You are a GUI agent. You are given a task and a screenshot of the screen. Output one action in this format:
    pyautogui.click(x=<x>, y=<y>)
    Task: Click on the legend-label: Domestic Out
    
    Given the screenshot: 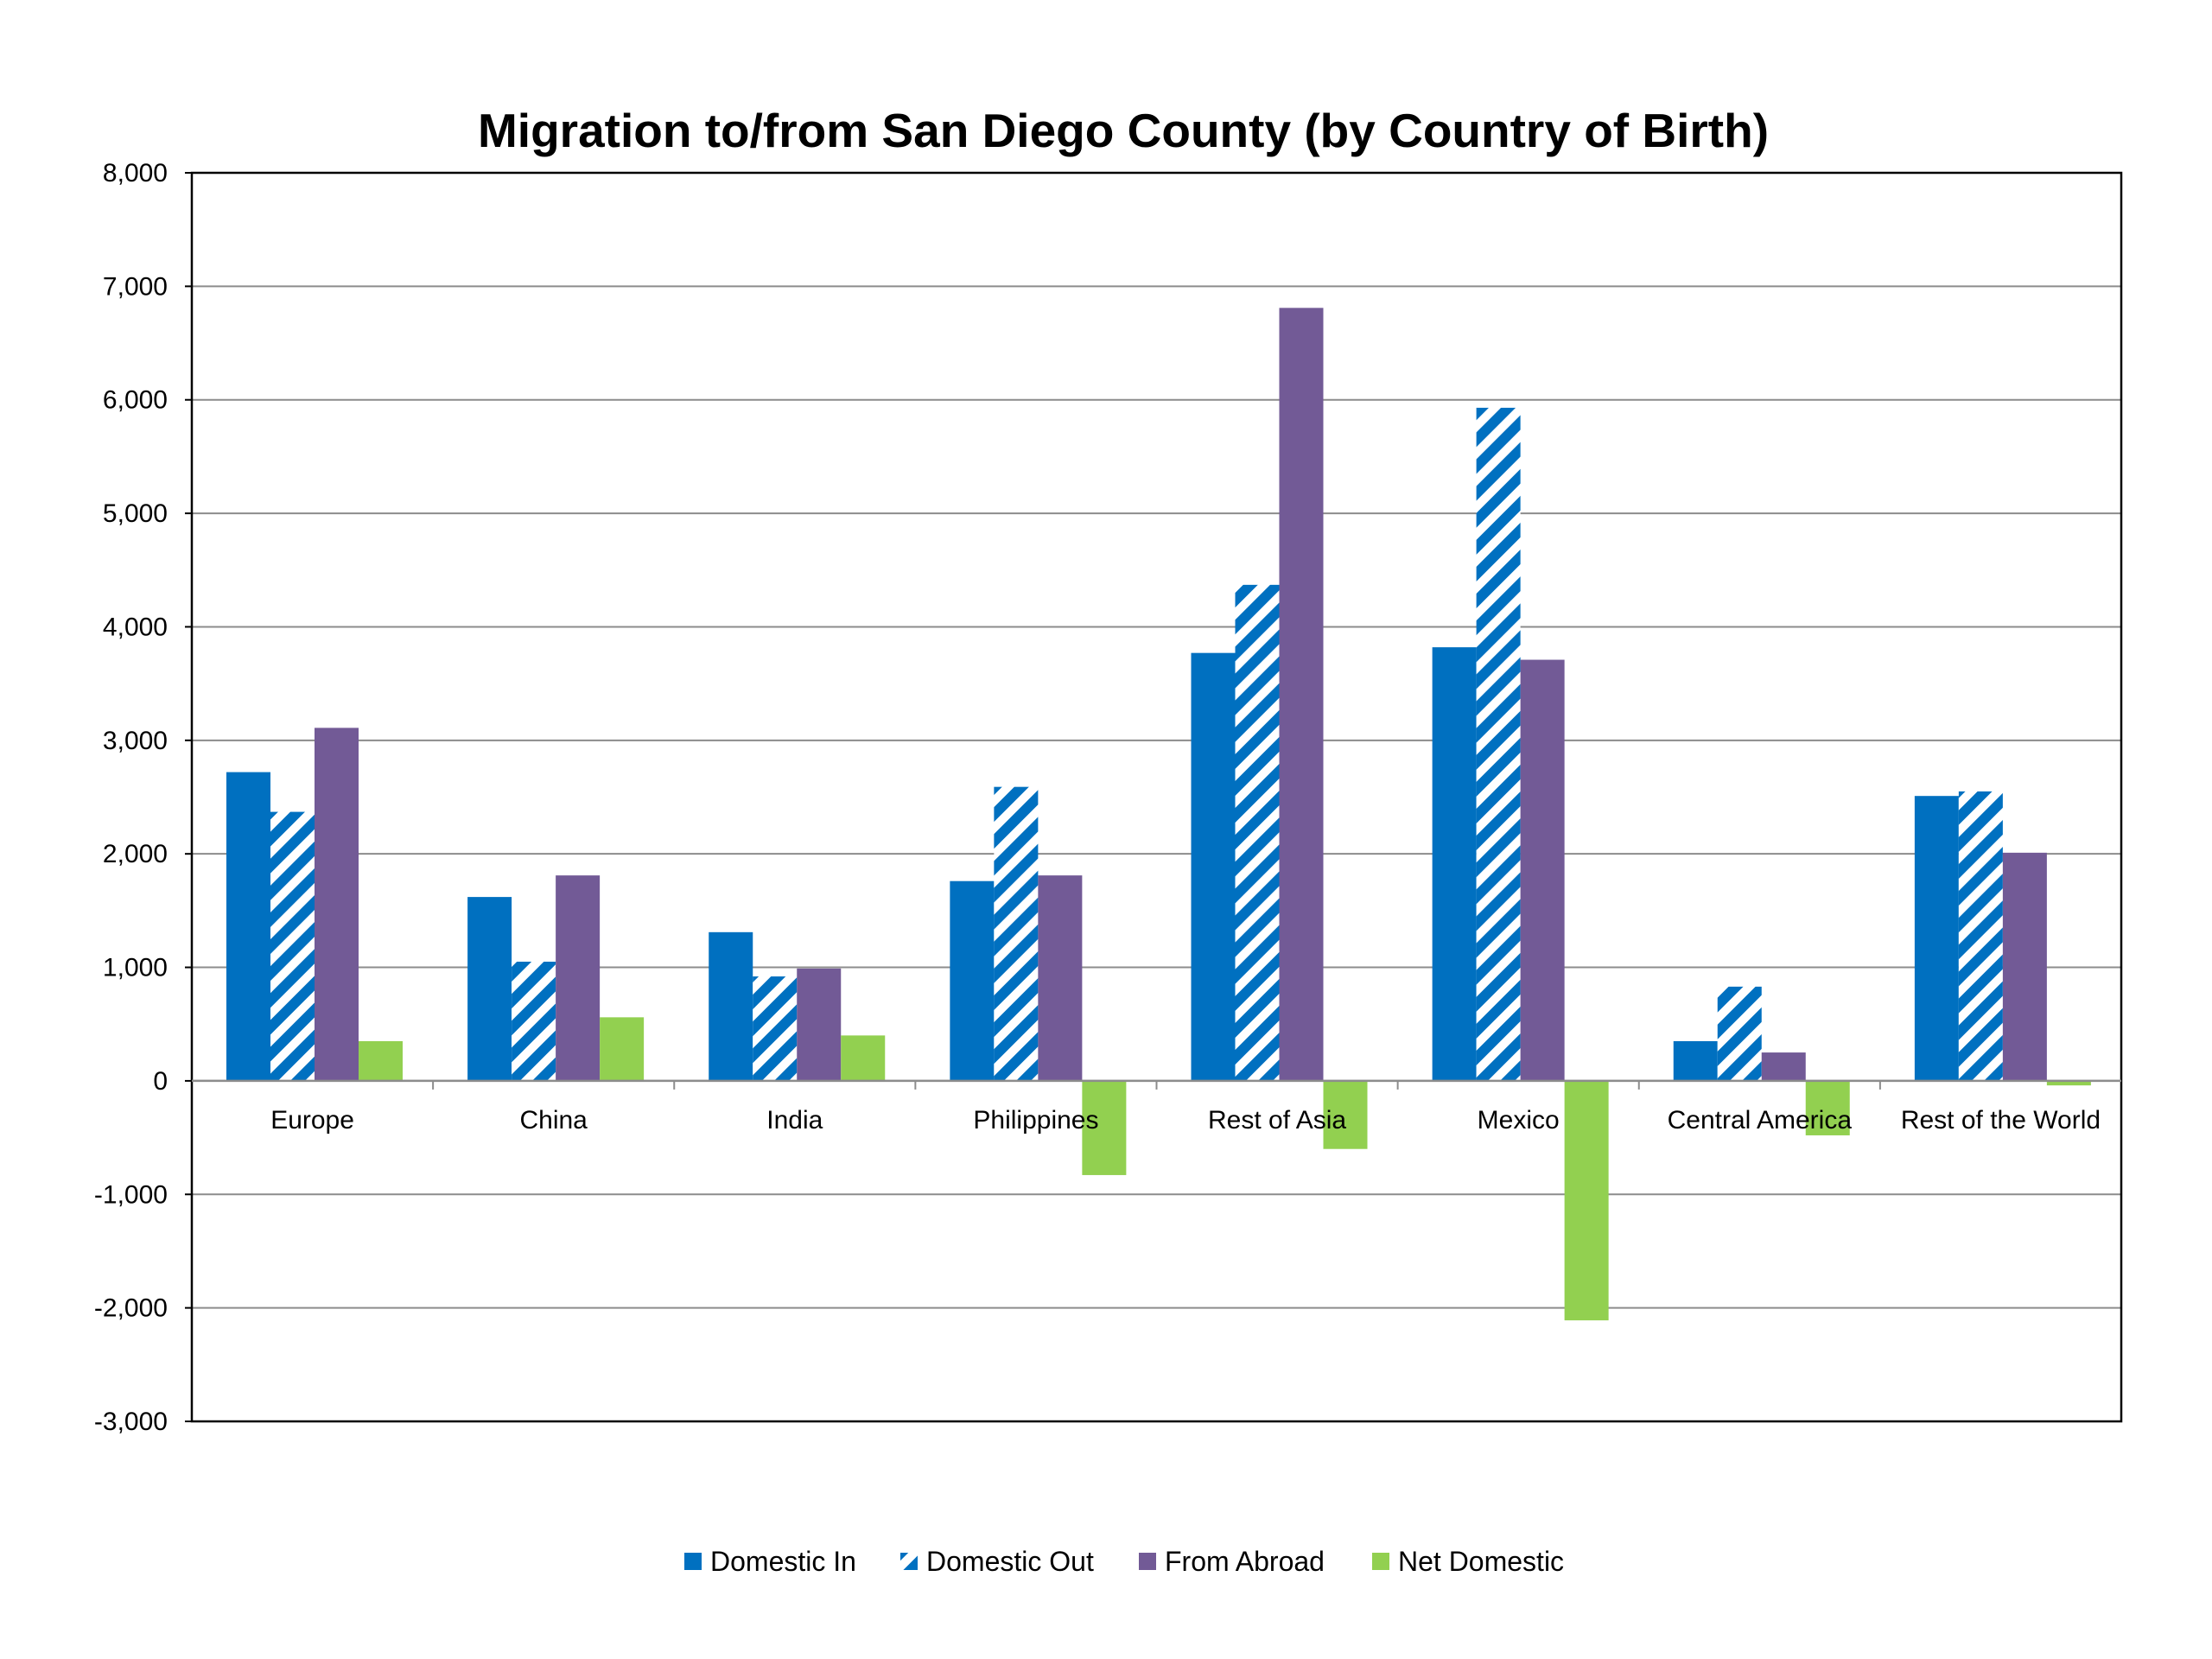 What is the action you would take?
    pyautogui.click(x=1010, y=1561)
    